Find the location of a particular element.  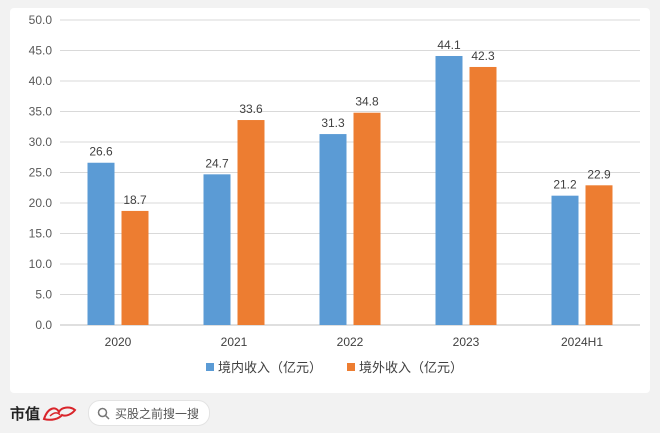

y-tick-label: 40.0 is located at coordinates (41, 81).